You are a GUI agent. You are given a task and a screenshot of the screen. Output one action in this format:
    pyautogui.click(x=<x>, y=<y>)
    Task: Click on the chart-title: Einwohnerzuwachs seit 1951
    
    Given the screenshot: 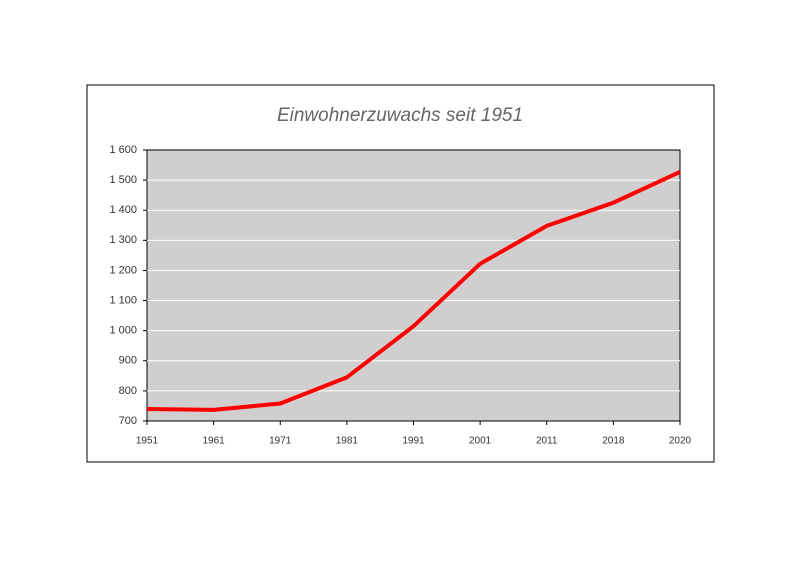 What is the action you would take?
    pyautogui.click(x=400, y=115)
    